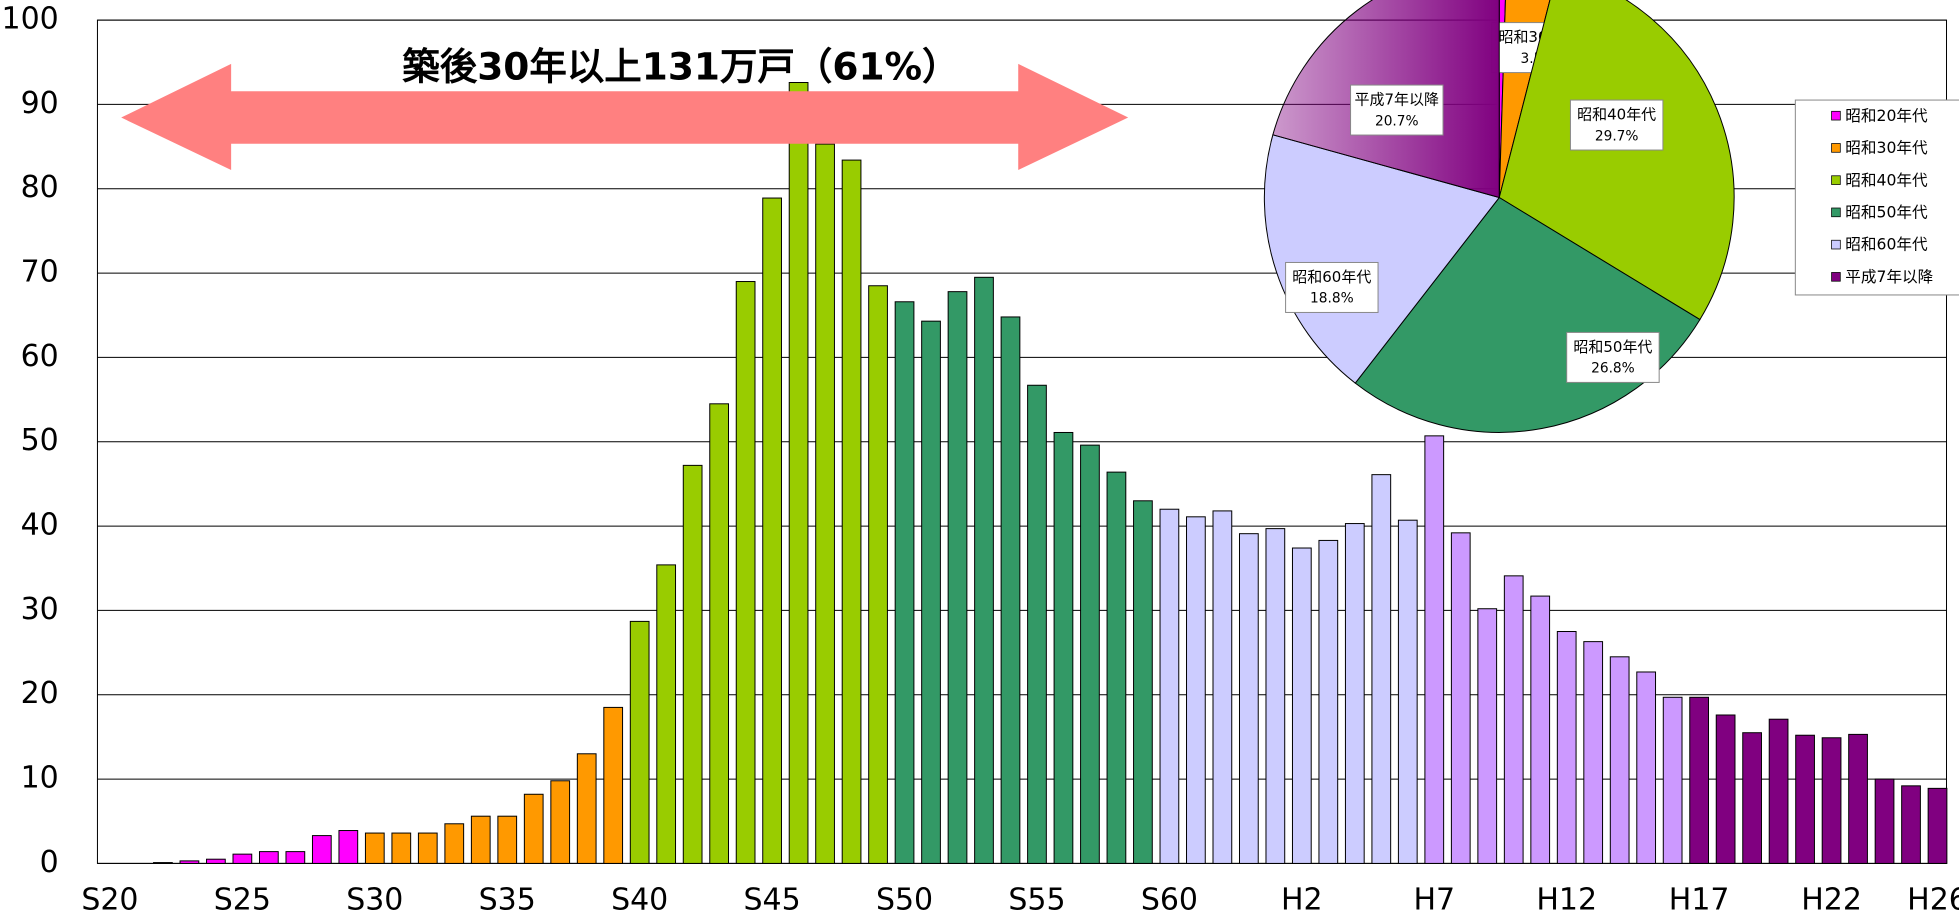  Describe the element at coordinates (1397, 121) in the screenshot. I see `slice-value-label: 20.7%` at that location.